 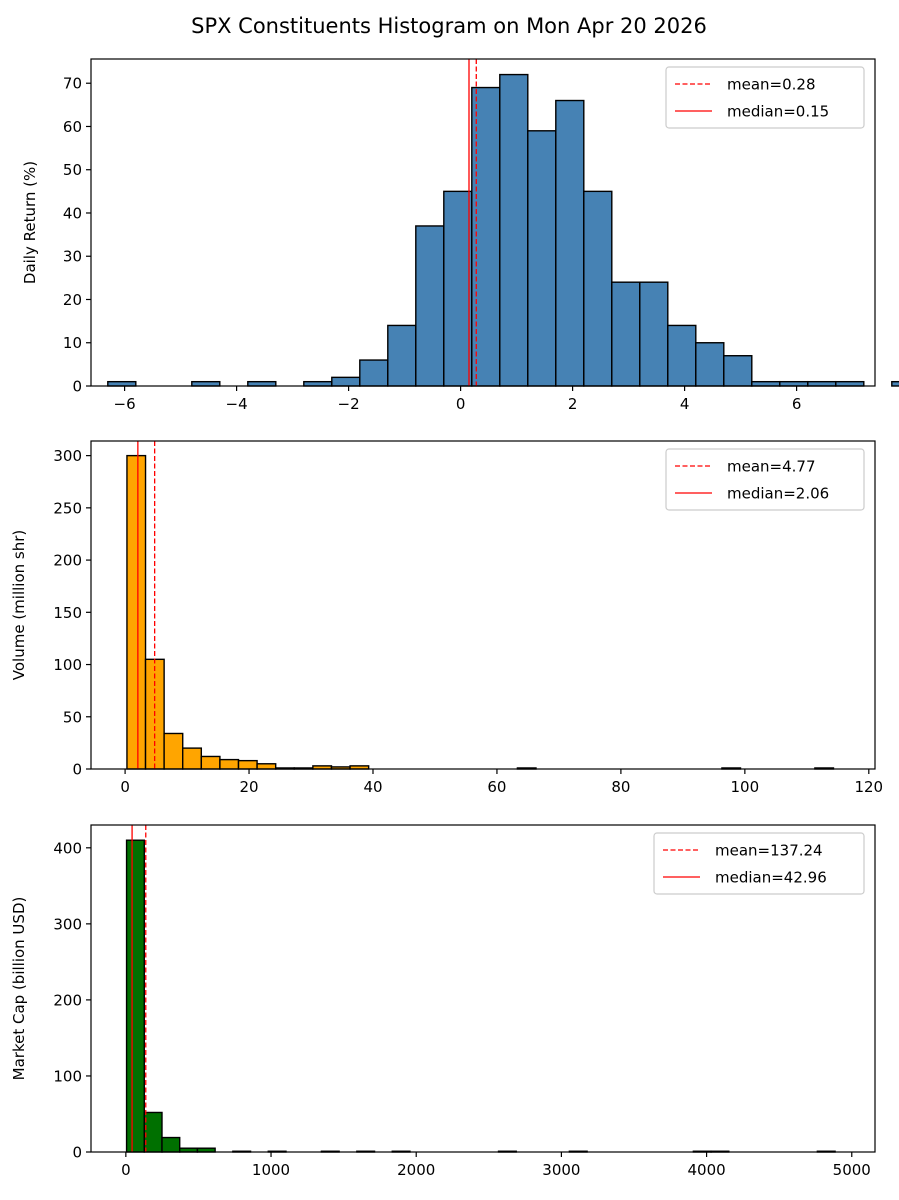 What do you see at coordinates (248, 787) in the screenshot?
I see `x-tick-label: 20` at bounding box center [248, 787].